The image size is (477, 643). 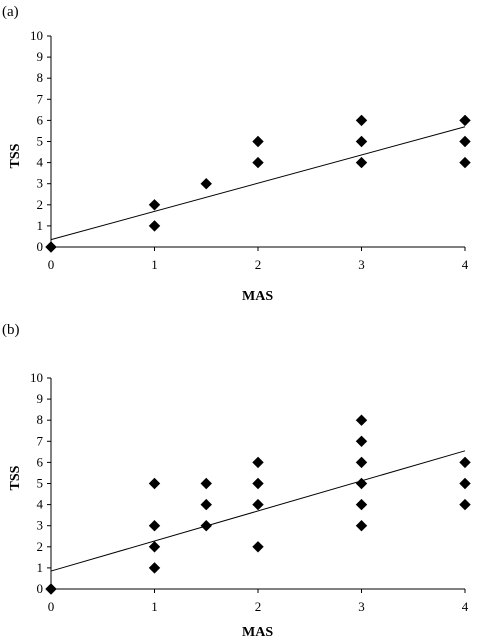 I want to click on panel-label: (b), so click(x=11, y=330).